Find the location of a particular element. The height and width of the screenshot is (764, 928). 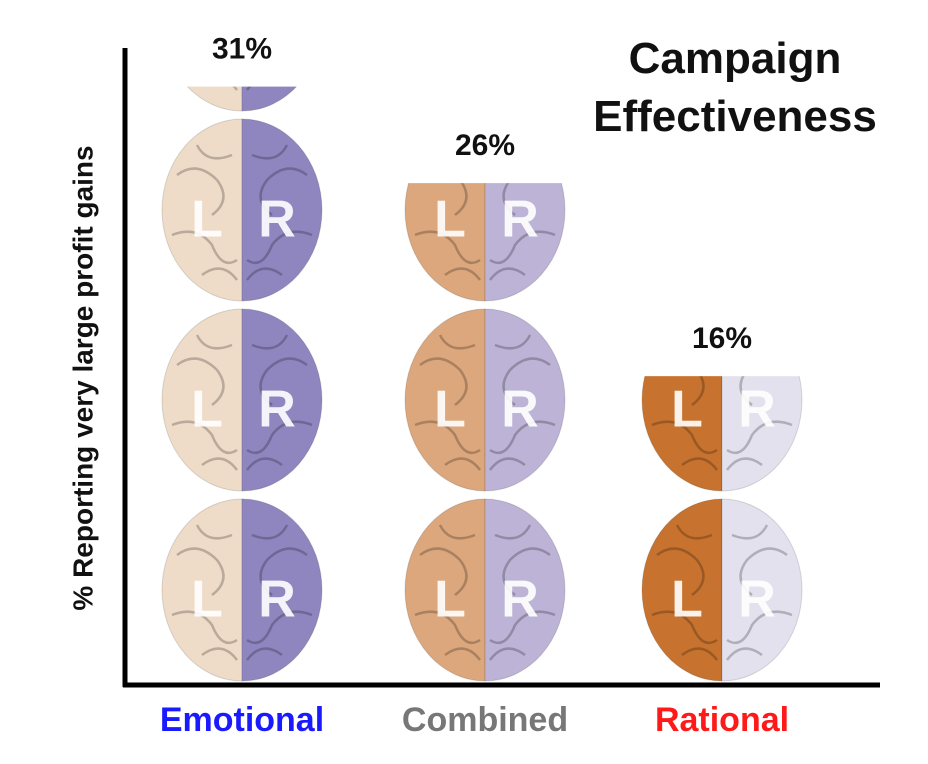

chart-title: Campaign Effectiveness is located at coordinates (735, 87).